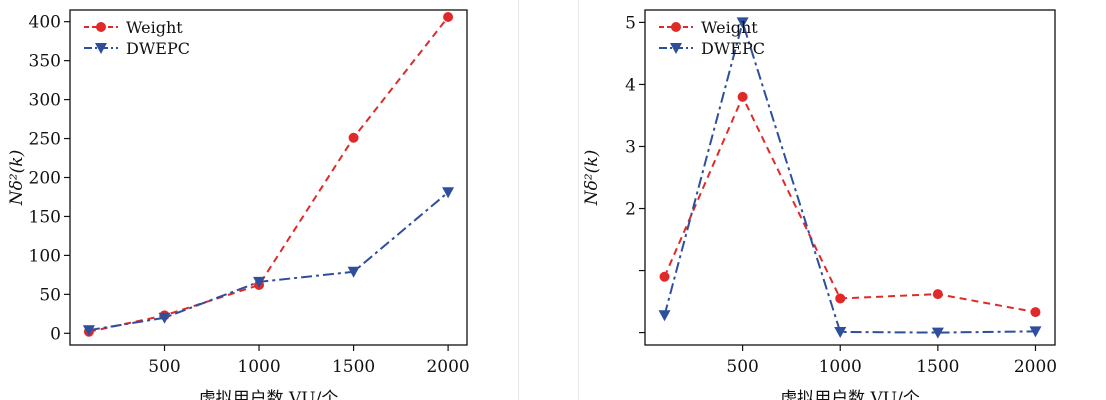  Describe the element at coordinates (45, 217) in the screenshot. I see `y-tick-label: 150` at that location.